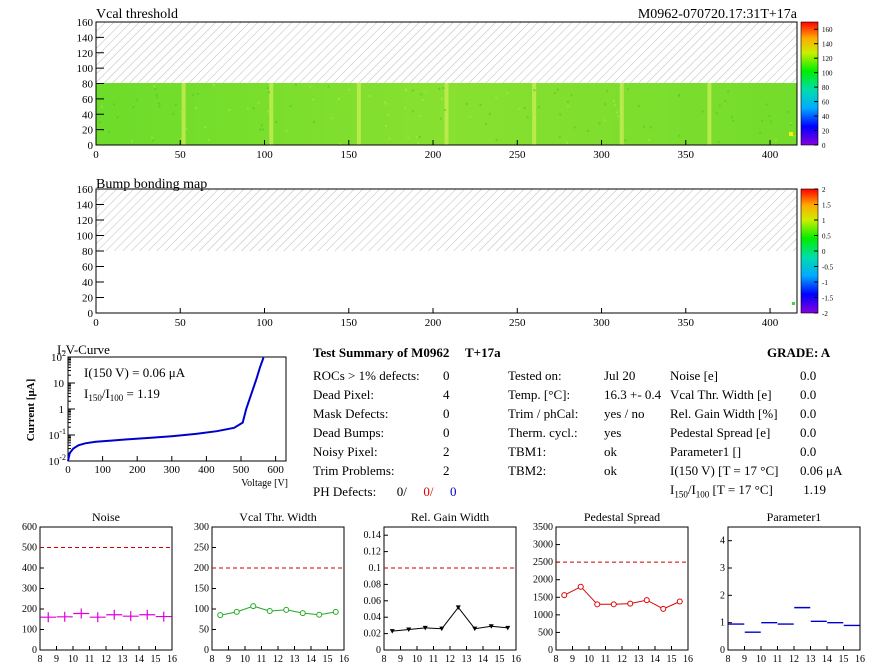 Image resolution: width=896 pixels, height=672 pixels. Describe the element at coordinates (57, 434) in the screenshot. I see `iv-y-tick-label: 10⁻¹` at that location.